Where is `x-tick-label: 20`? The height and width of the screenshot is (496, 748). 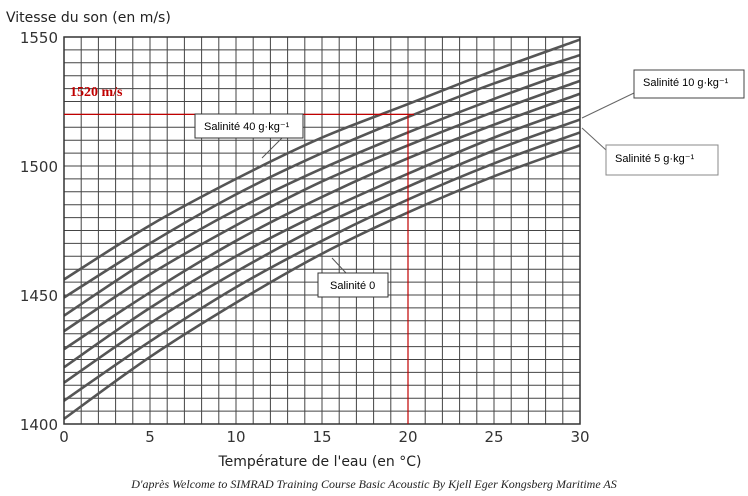
x-tick-label: 20 is located at coordinates (407, 437).